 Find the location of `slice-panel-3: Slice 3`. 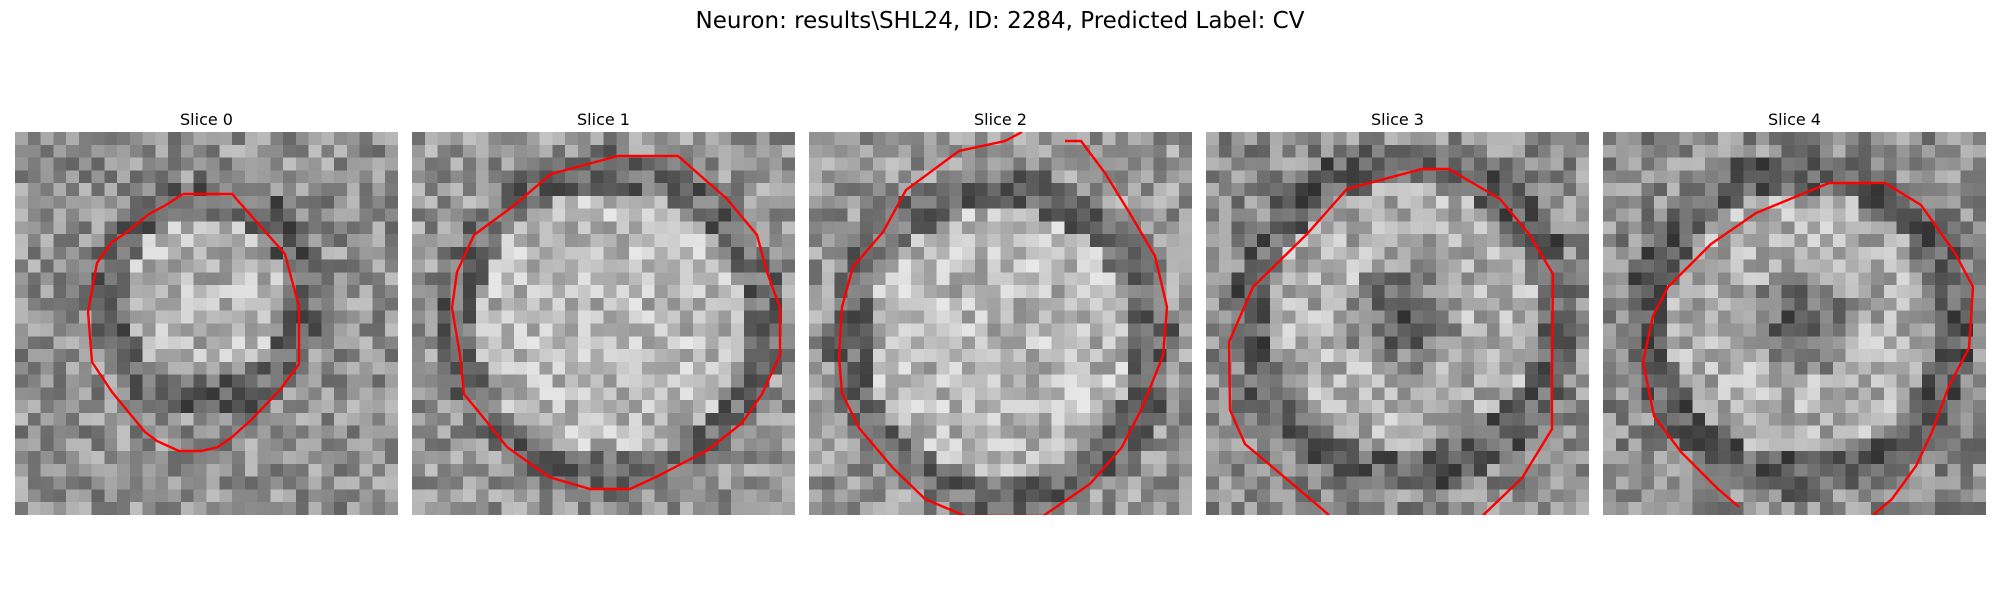

slice-panel-3: Slice 3 is located at coordinates (1397, 311).